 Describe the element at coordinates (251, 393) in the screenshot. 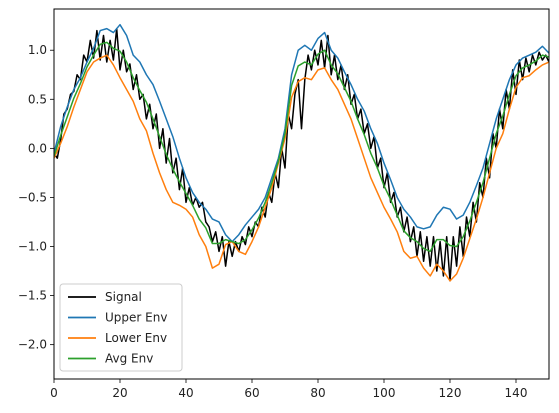

I see `x-tick-label: 60` at that location.